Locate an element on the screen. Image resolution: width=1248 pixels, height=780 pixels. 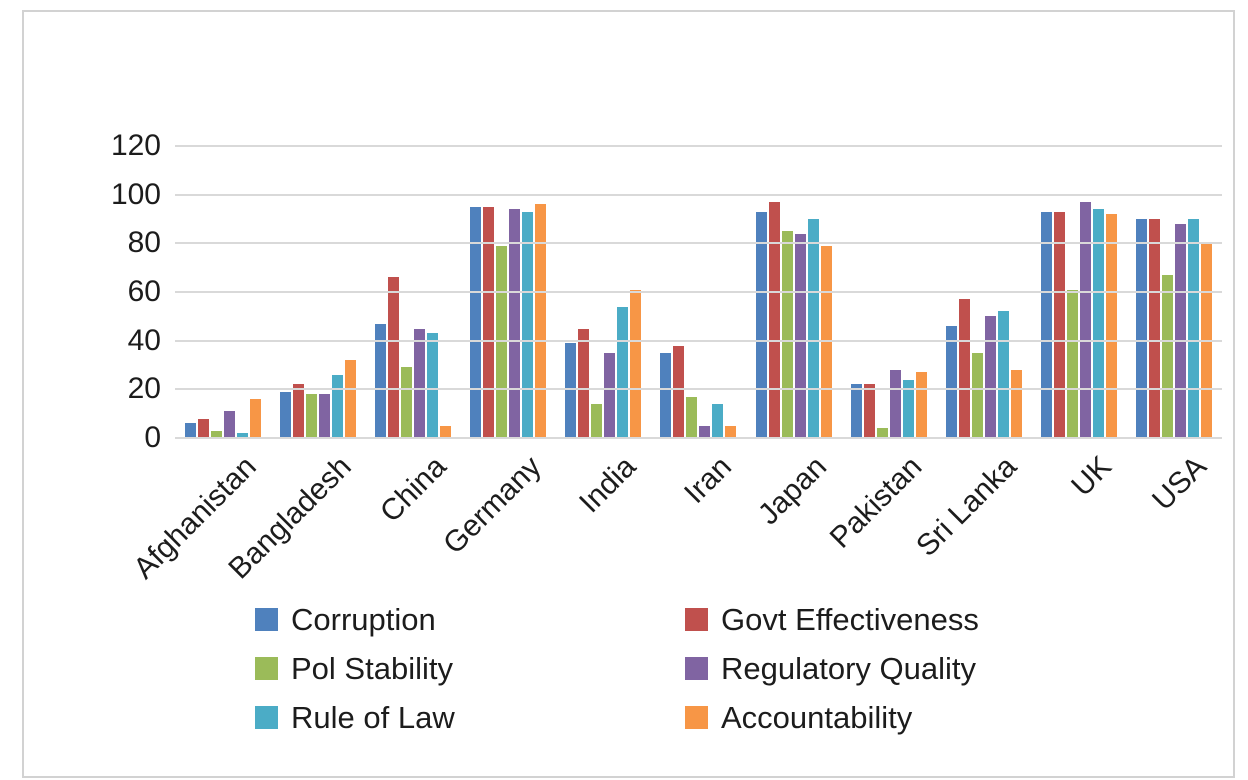
bar-group-china is located at coordinates (413, 292).